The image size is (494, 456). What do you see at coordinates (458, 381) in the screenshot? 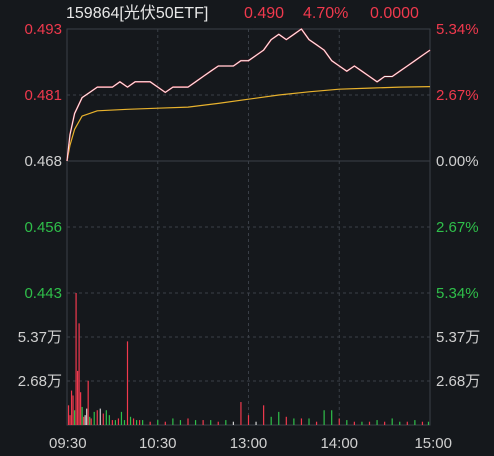
I see `volume-right-label: 2.68万` at bounding box center [458, 381].